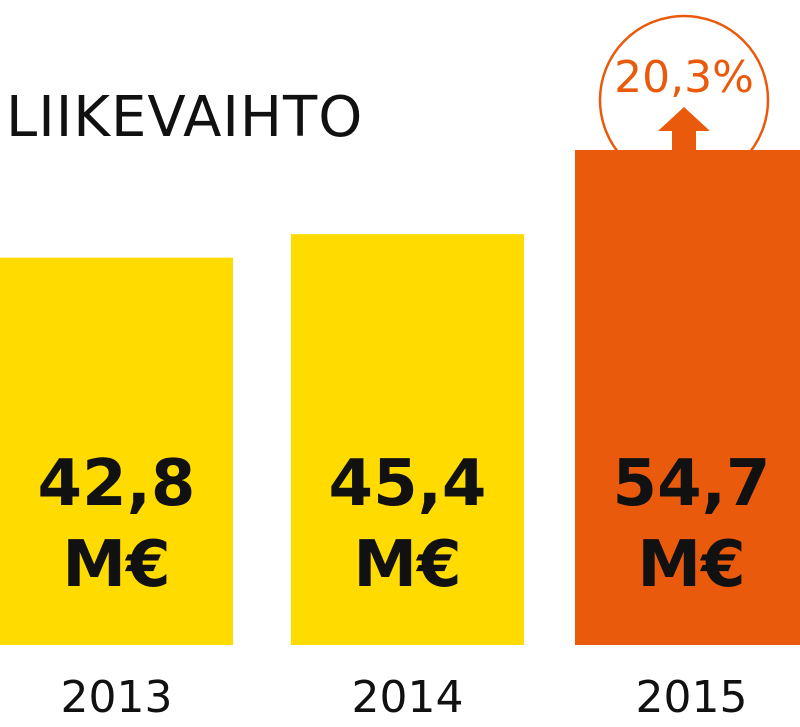 The image size is (800, 727). Describe the element at coordinates (684, 77) in the screenshot. I see `growth-percent: 20,3%` at that location.